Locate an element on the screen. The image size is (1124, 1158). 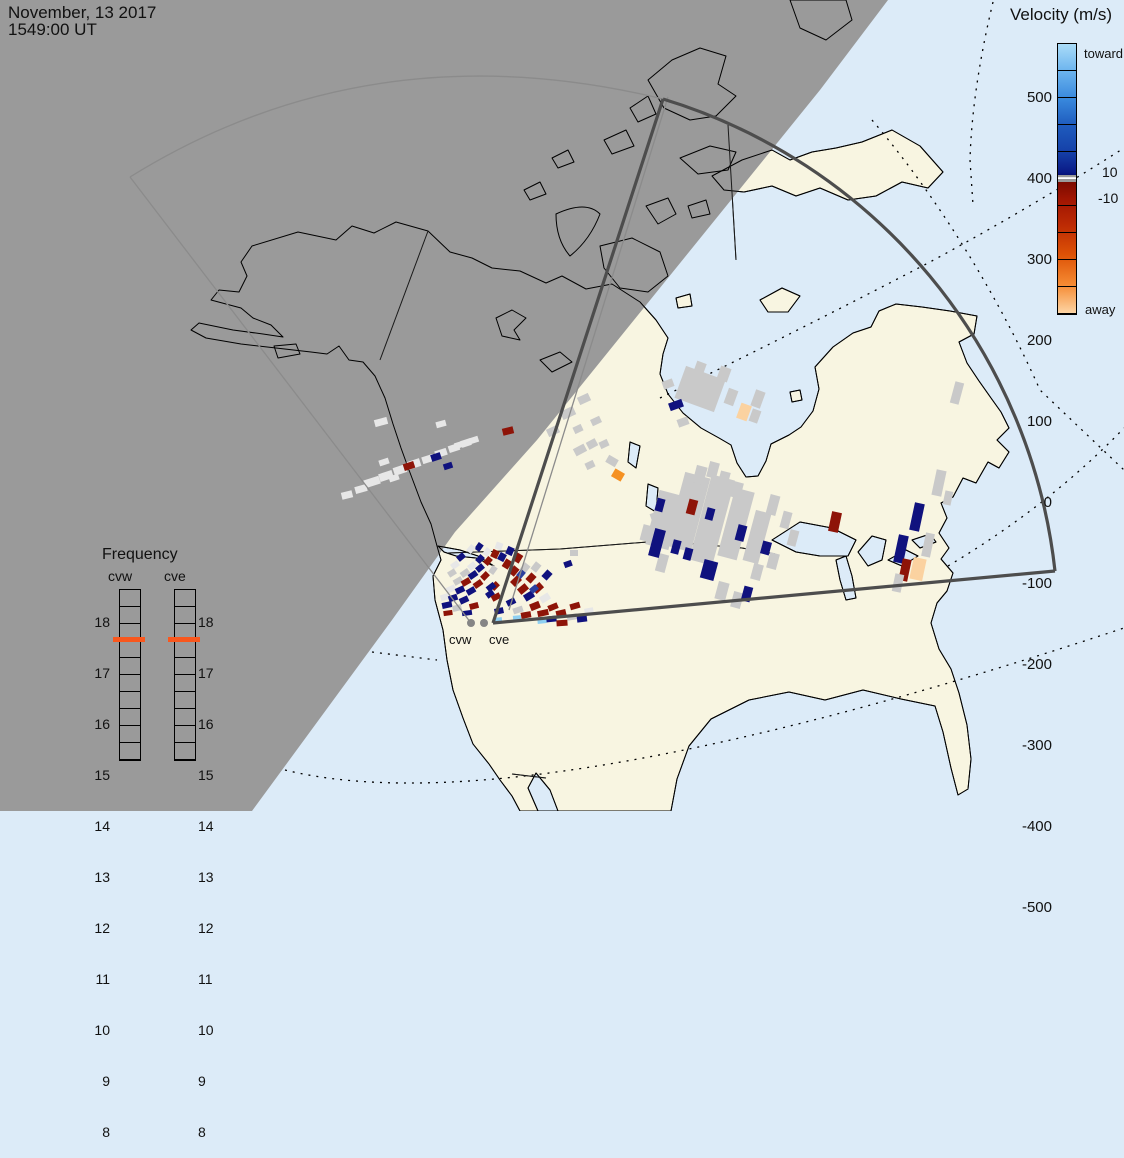
cve-fov-arc is located at coordinates (859, 334).